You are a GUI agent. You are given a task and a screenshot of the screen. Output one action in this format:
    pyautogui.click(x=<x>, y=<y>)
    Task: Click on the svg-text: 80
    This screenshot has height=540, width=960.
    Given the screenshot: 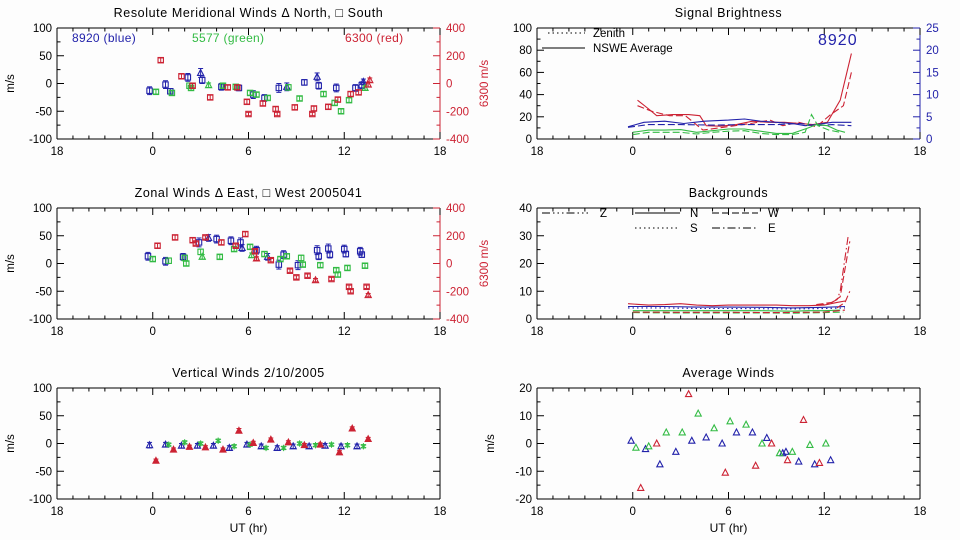 What is the action you would take?
    pyautogui.click(x=525, y=51)
    